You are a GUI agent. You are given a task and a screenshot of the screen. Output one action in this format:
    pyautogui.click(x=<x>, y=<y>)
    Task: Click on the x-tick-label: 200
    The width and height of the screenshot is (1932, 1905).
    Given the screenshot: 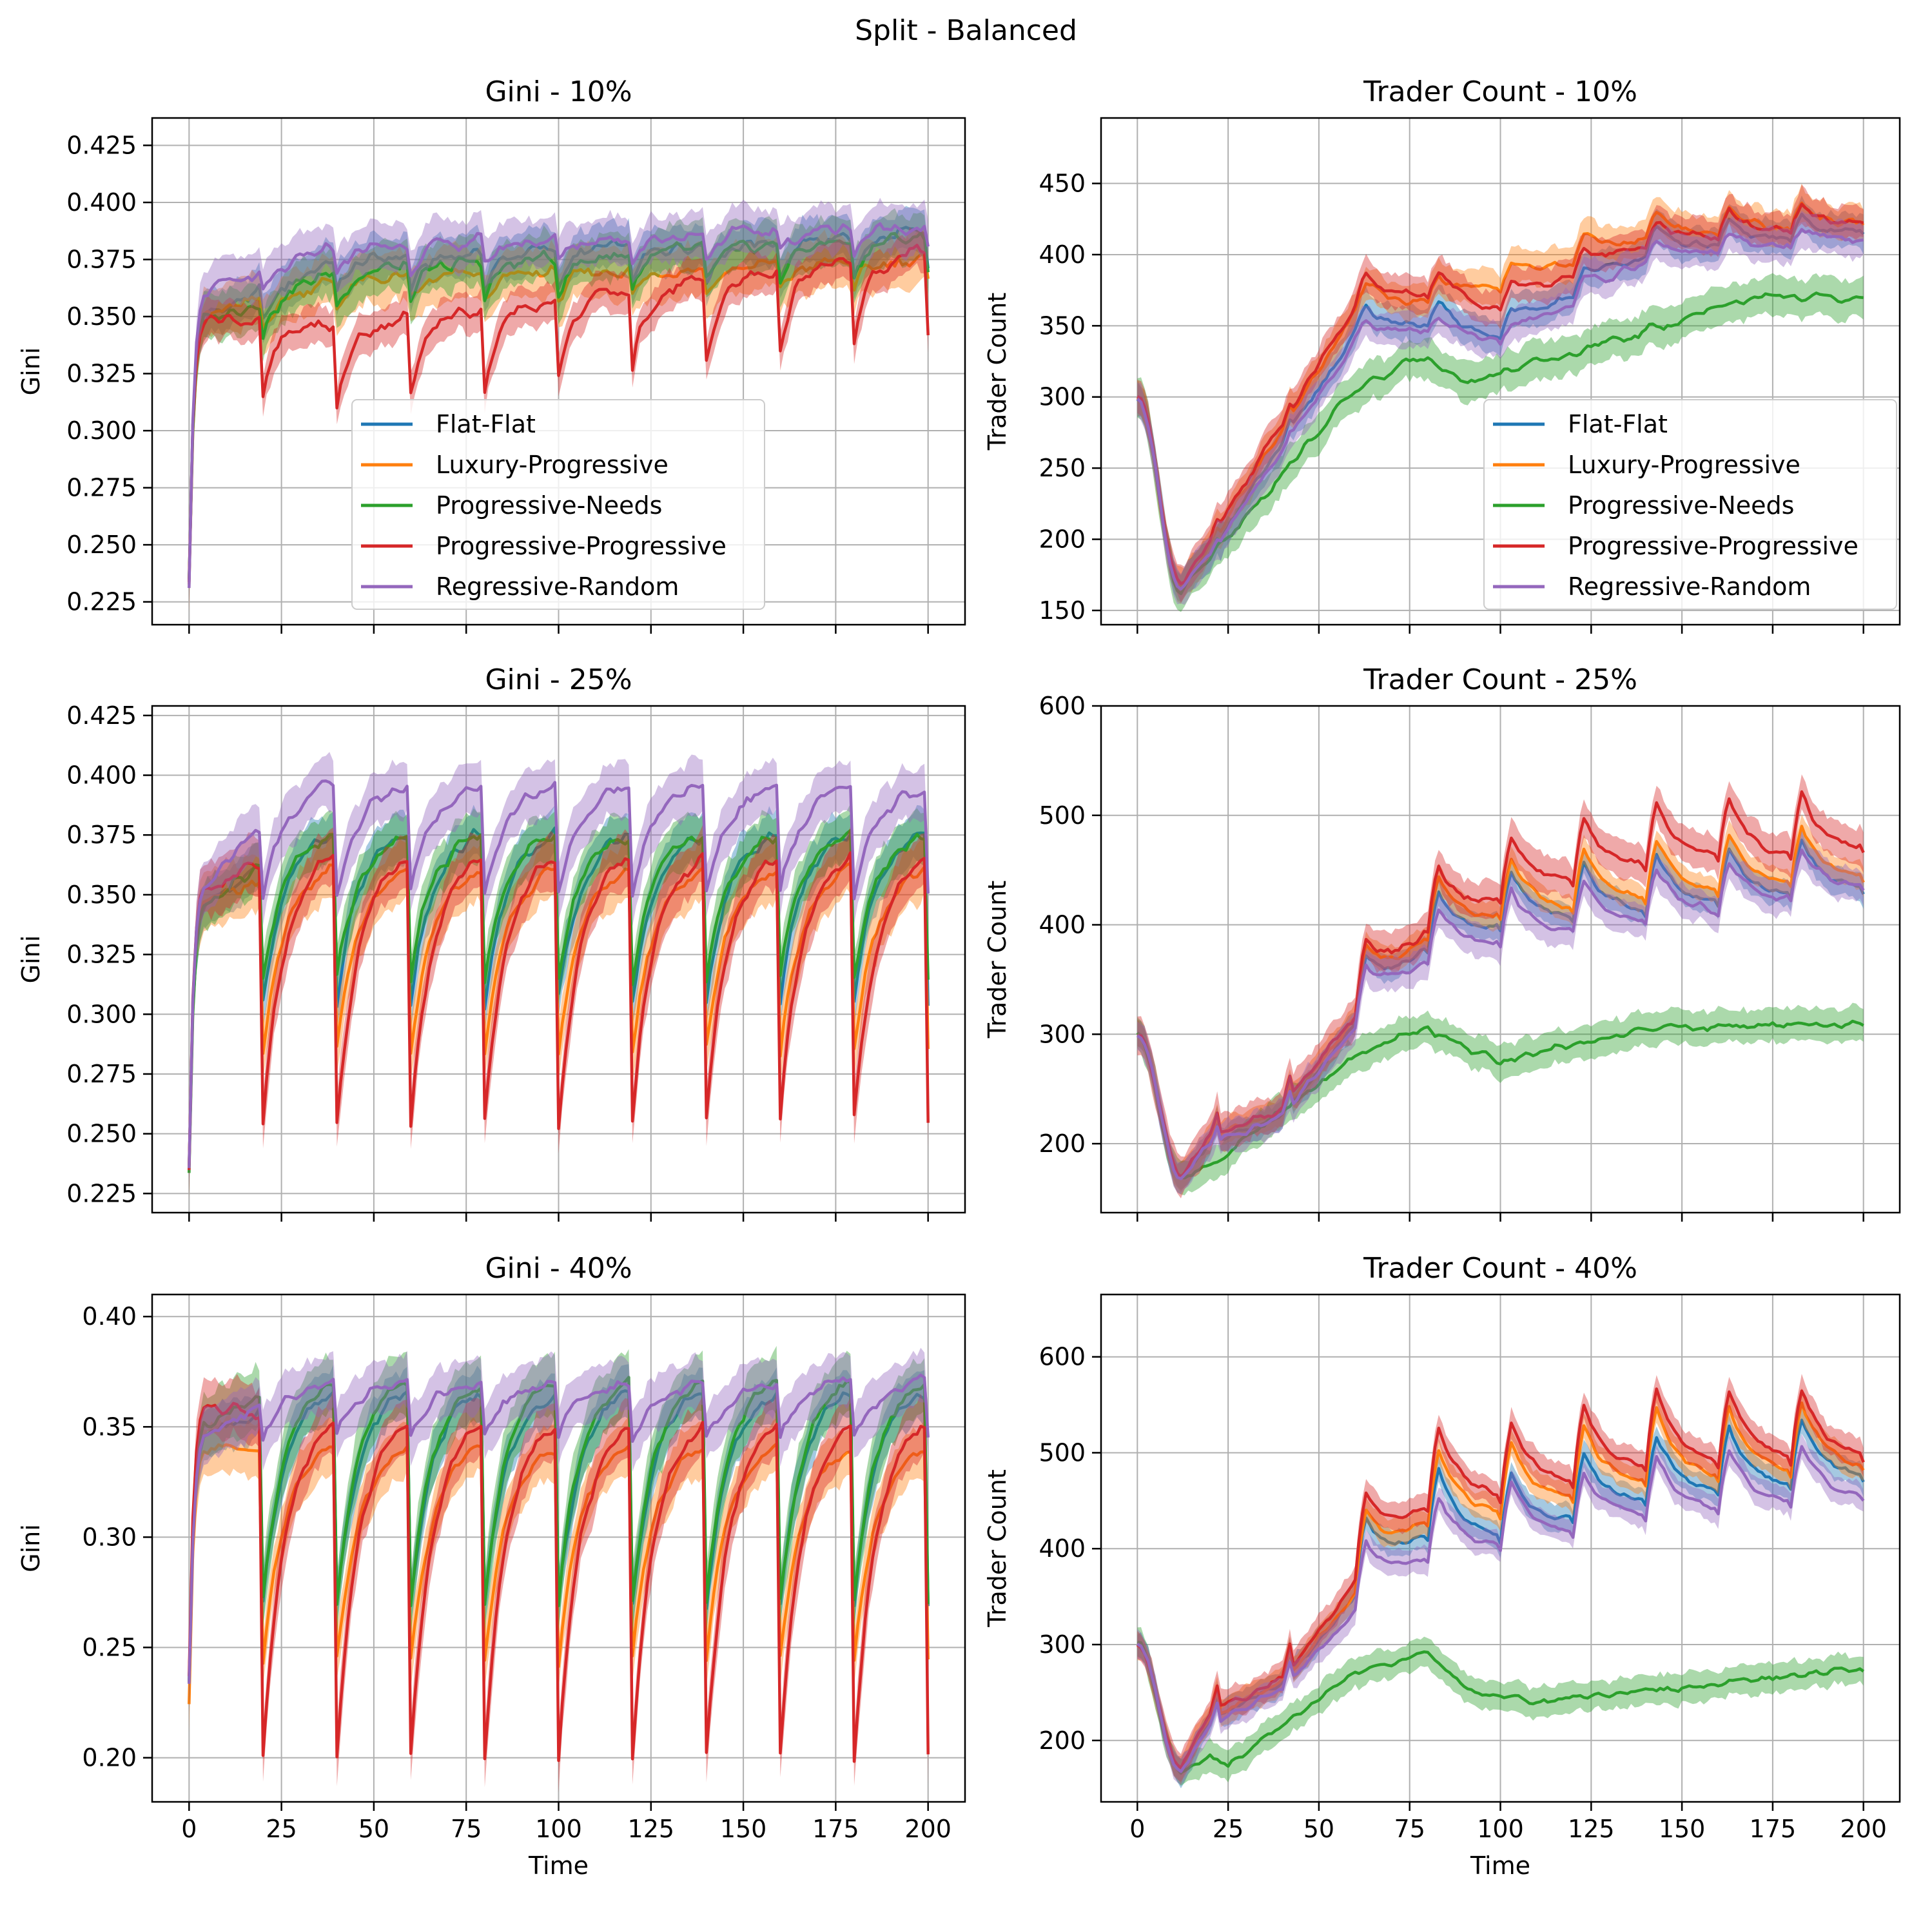 What is the action you would take?
    pyautogui.click(x=1864, y=1829)
    